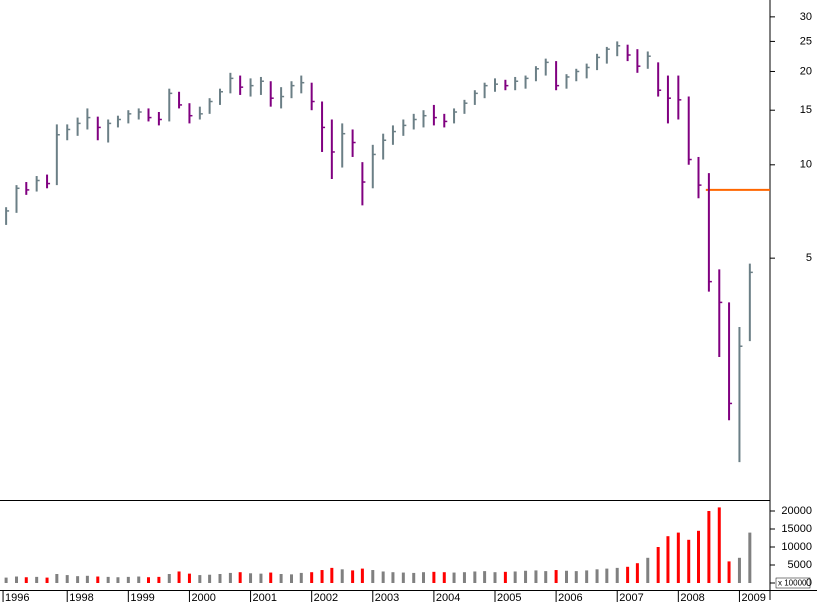 The width and height of the screenshot is (817, 604). What do you see at coordinates (692, 598) in the screenshot?
I see `x-tick-label: 2008` at bounding box center [692, 598].